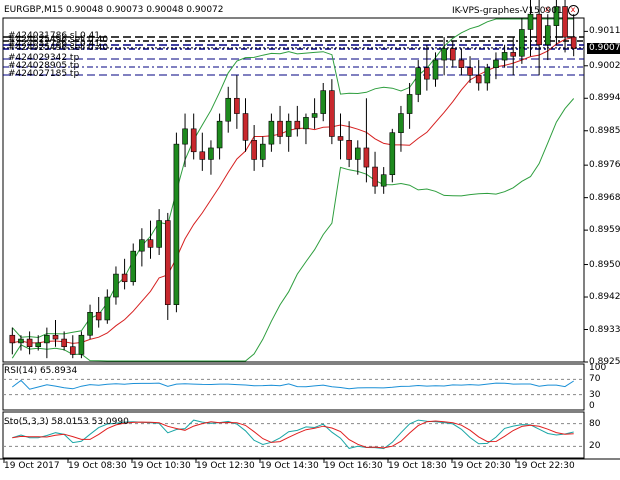 This screenshot has height=480, width=620. Describe the element at coordinates (595, 394) in the screenshot. I see `rsi-axis-label: 30` at that location.